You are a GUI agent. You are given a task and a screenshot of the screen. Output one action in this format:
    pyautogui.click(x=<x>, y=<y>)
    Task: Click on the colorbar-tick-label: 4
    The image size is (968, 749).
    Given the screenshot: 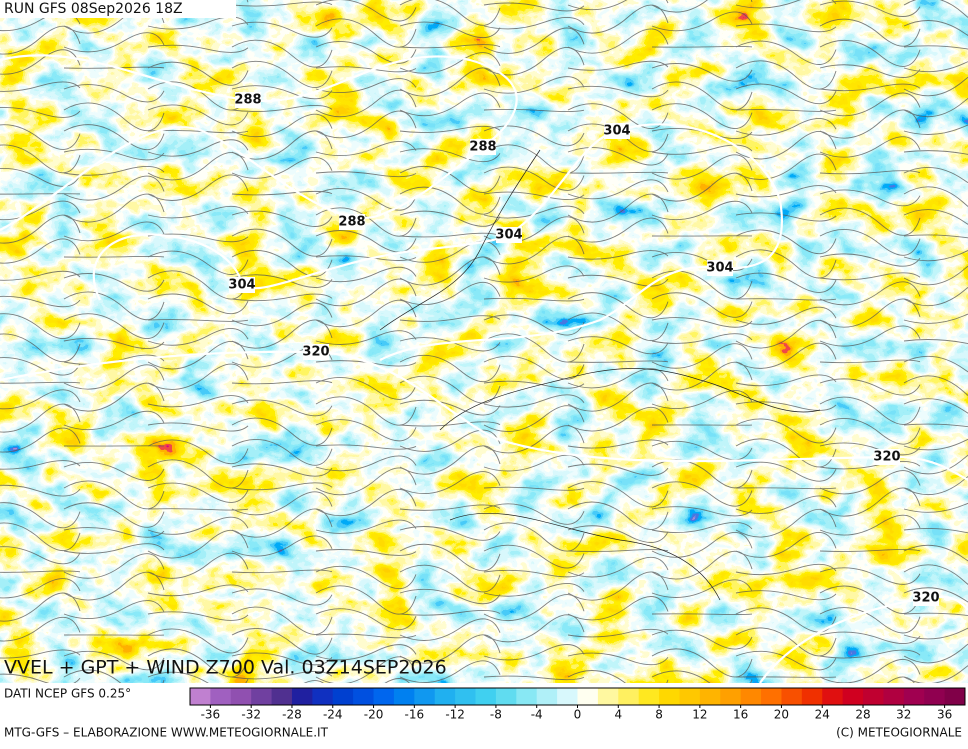 What is the action you would take?
    pyautogui.click(x=618, y=715)
    